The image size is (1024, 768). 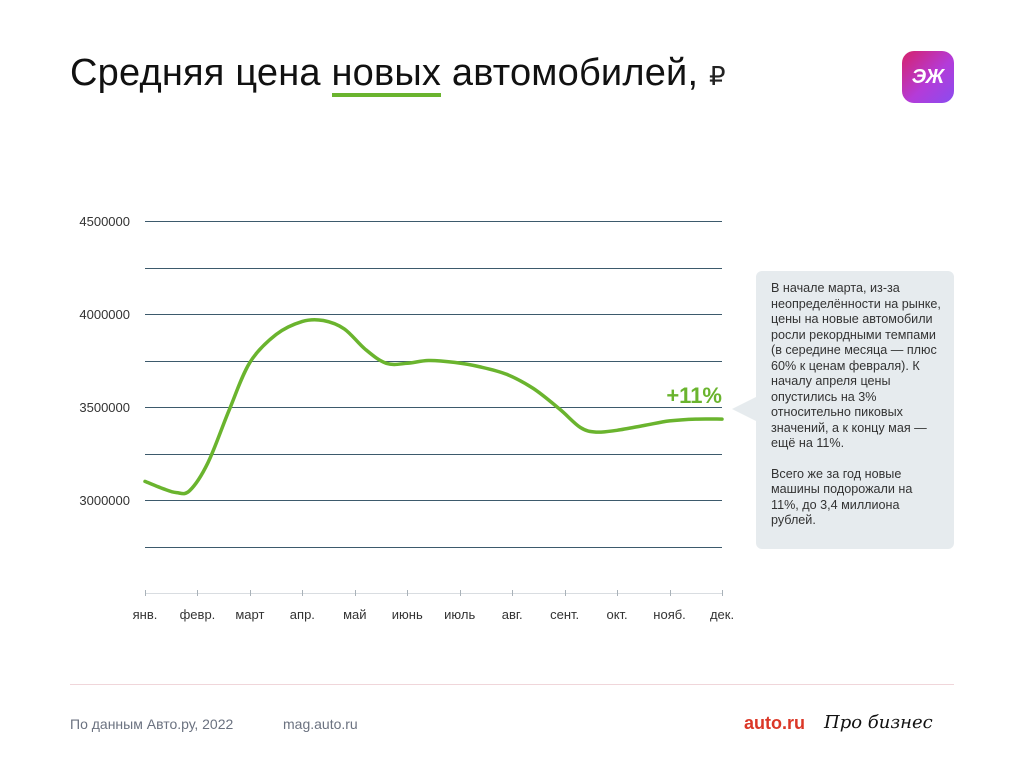 What do you see at coordinates (198, 614) in the screenshot?
I see `x-tick-label: февр.` at bounding box center [198, 614].